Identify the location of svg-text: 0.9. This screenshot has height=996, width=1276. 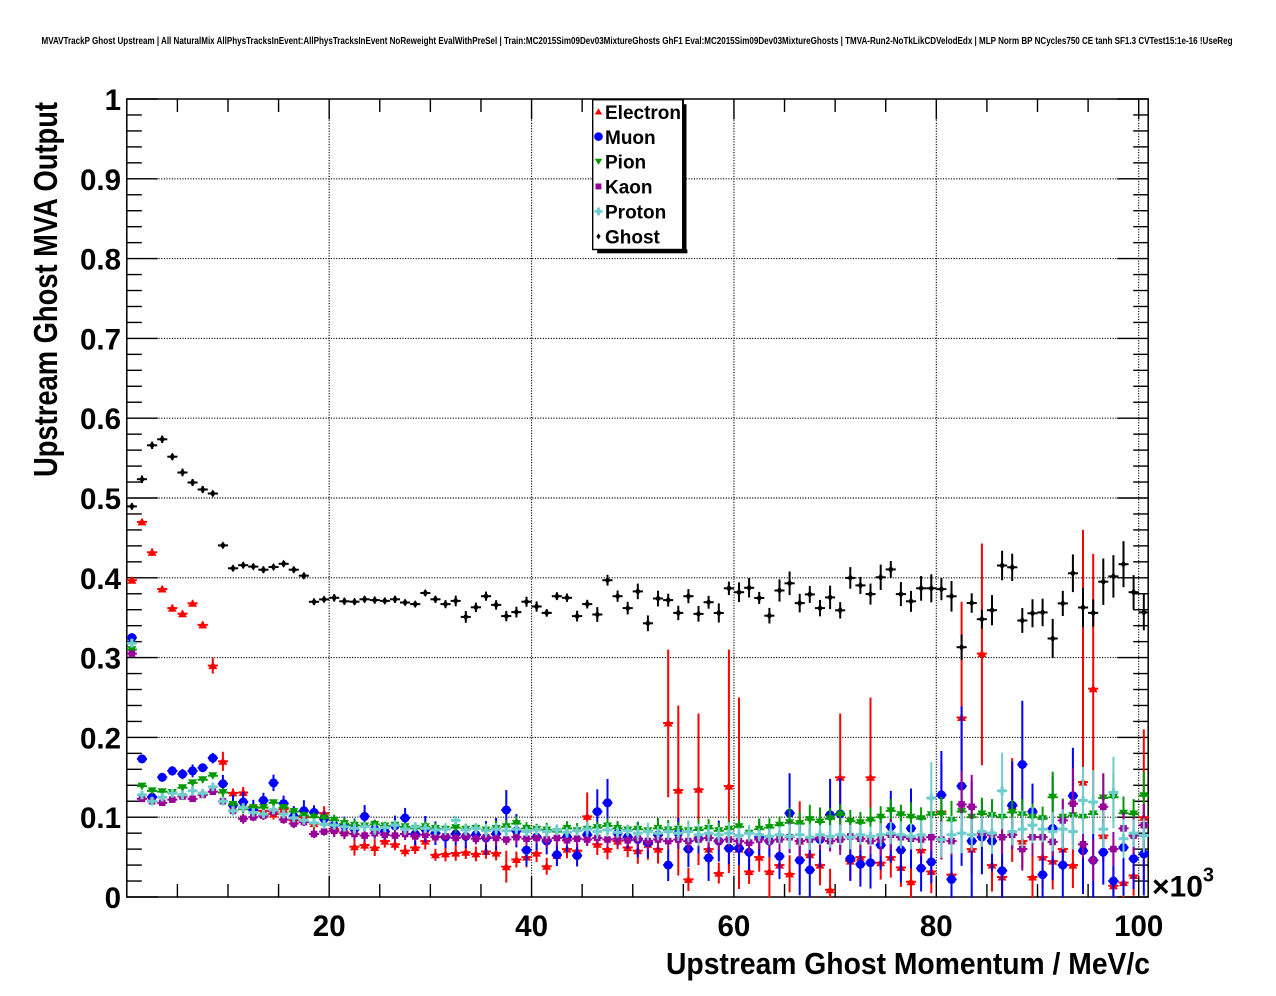
(100, 180).